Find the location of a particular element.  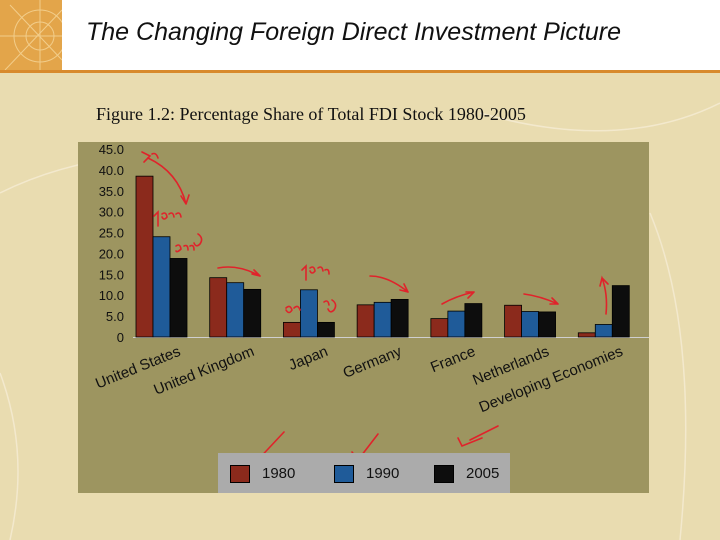

bar-france-2005 is located at coordinates (473, 320).